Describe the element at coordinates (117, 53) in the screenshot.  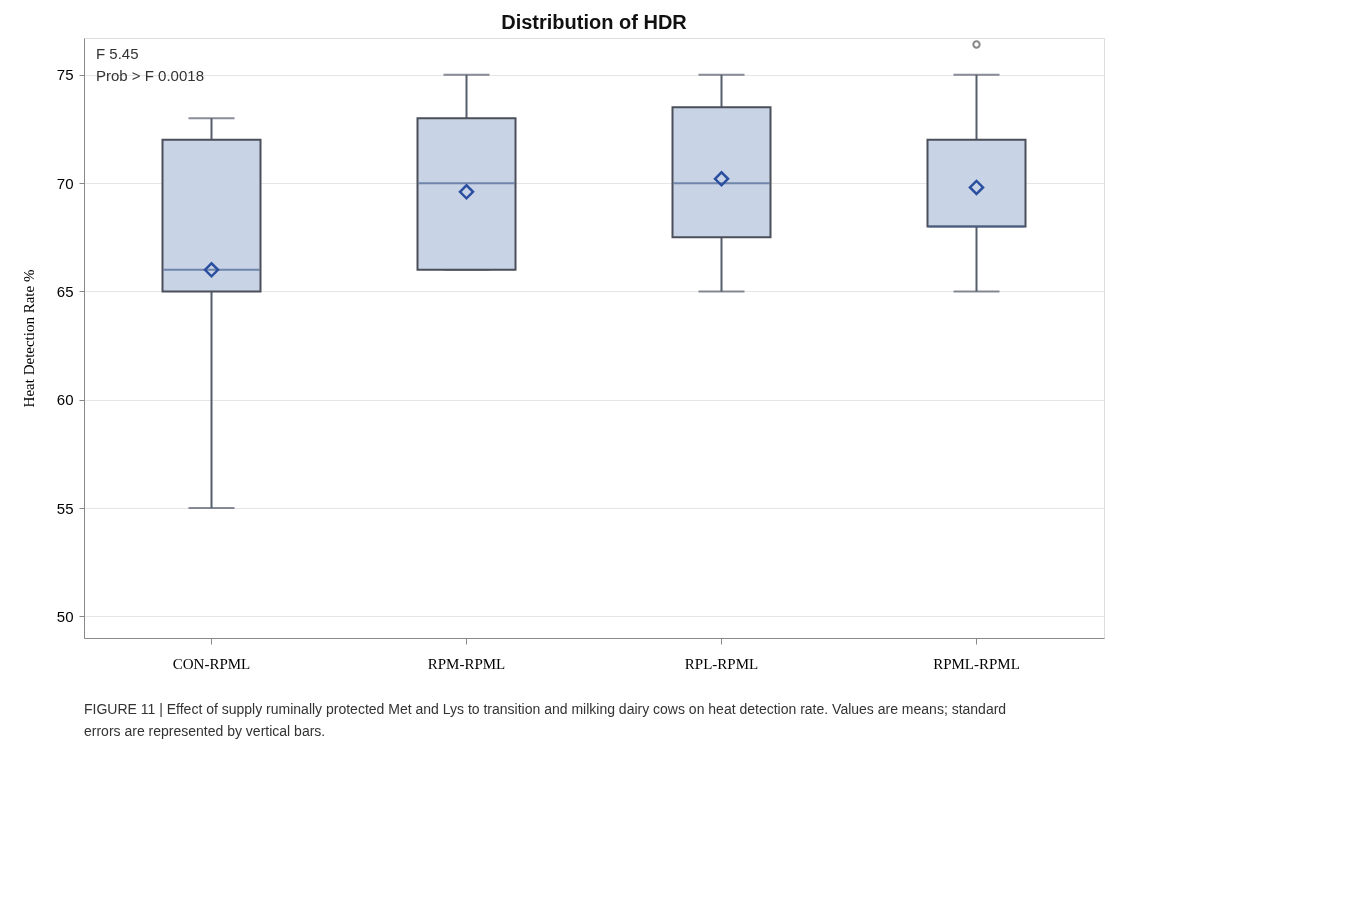
I see `annotation: F 5.45` at that location.